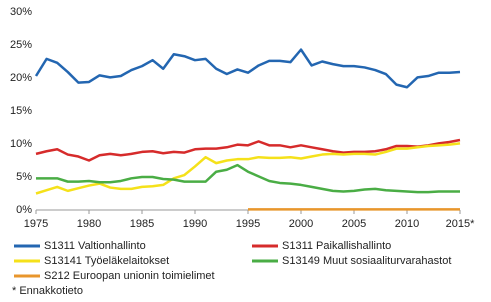 Image resolution: width=491 pixels, height=302 pixels. What do you see at coordinates (95, 246) in the screenshot?
I see `legend-label: S1311 Valtionhallinto` at bounding box center [95, 246].